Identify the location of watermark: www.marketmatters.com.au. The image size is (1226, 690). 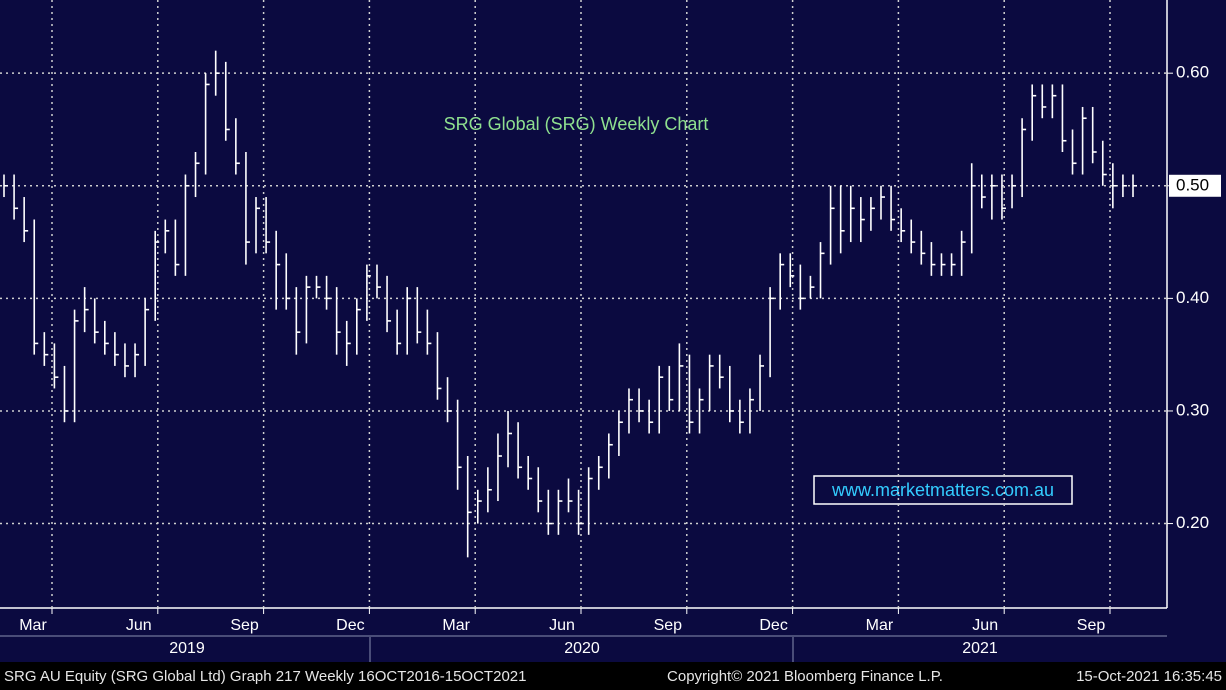
(942, 490).